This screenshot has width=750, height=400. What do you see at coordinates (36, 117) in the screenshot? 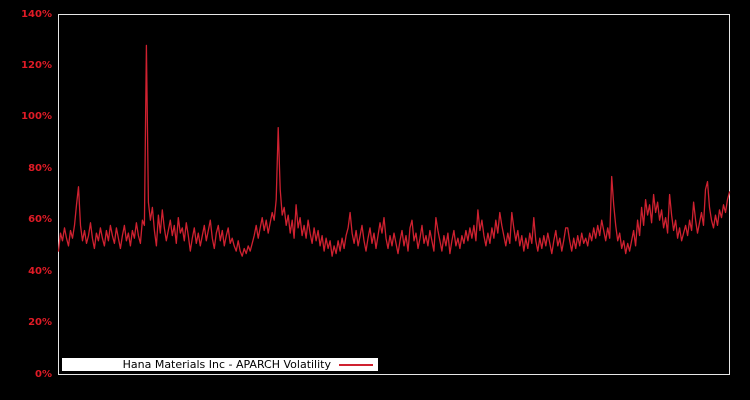
I see `y-axis-tick-label: 100%` at bounding box center [36, 117].